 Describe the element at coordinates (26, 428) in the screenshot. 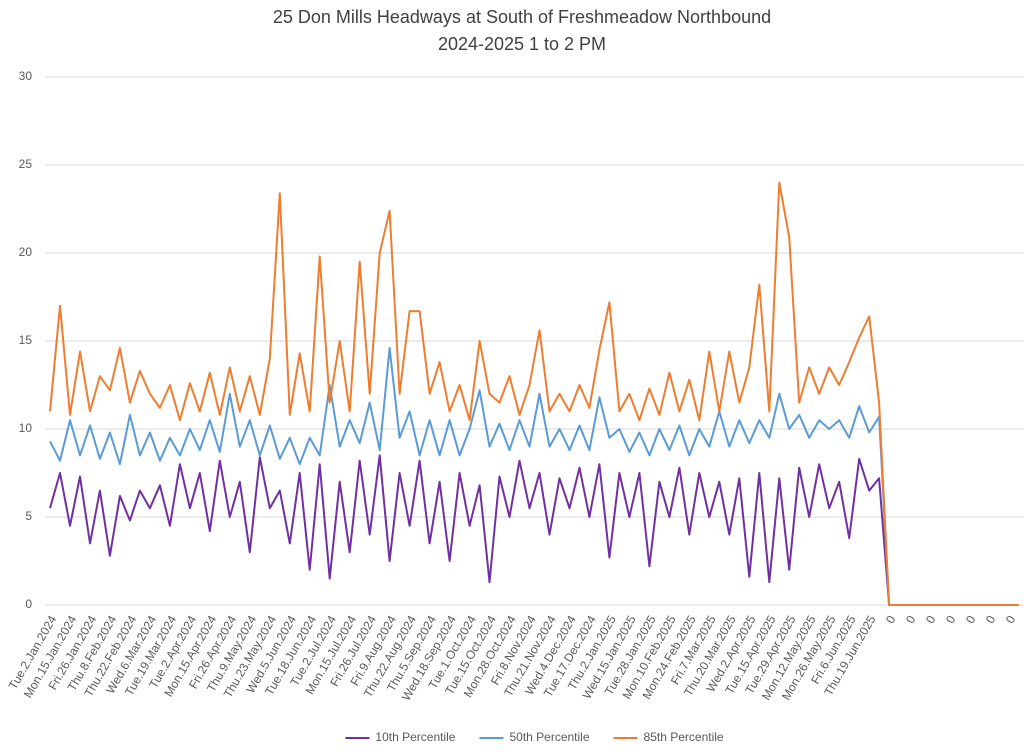

I see `y-tick-label: 10` at that location.